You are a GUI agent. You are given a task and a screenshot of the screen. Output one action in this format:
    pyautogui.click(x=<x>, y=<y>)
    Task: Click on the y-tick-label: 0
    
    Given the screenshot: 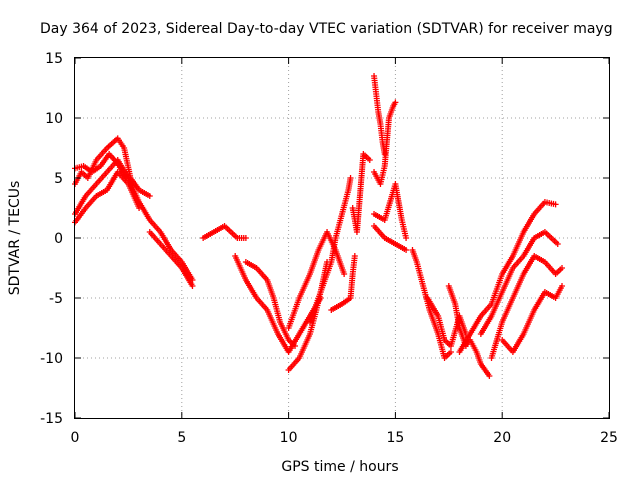 What is the action you would take?
    pyautogui.click(x=58, y=239)
    